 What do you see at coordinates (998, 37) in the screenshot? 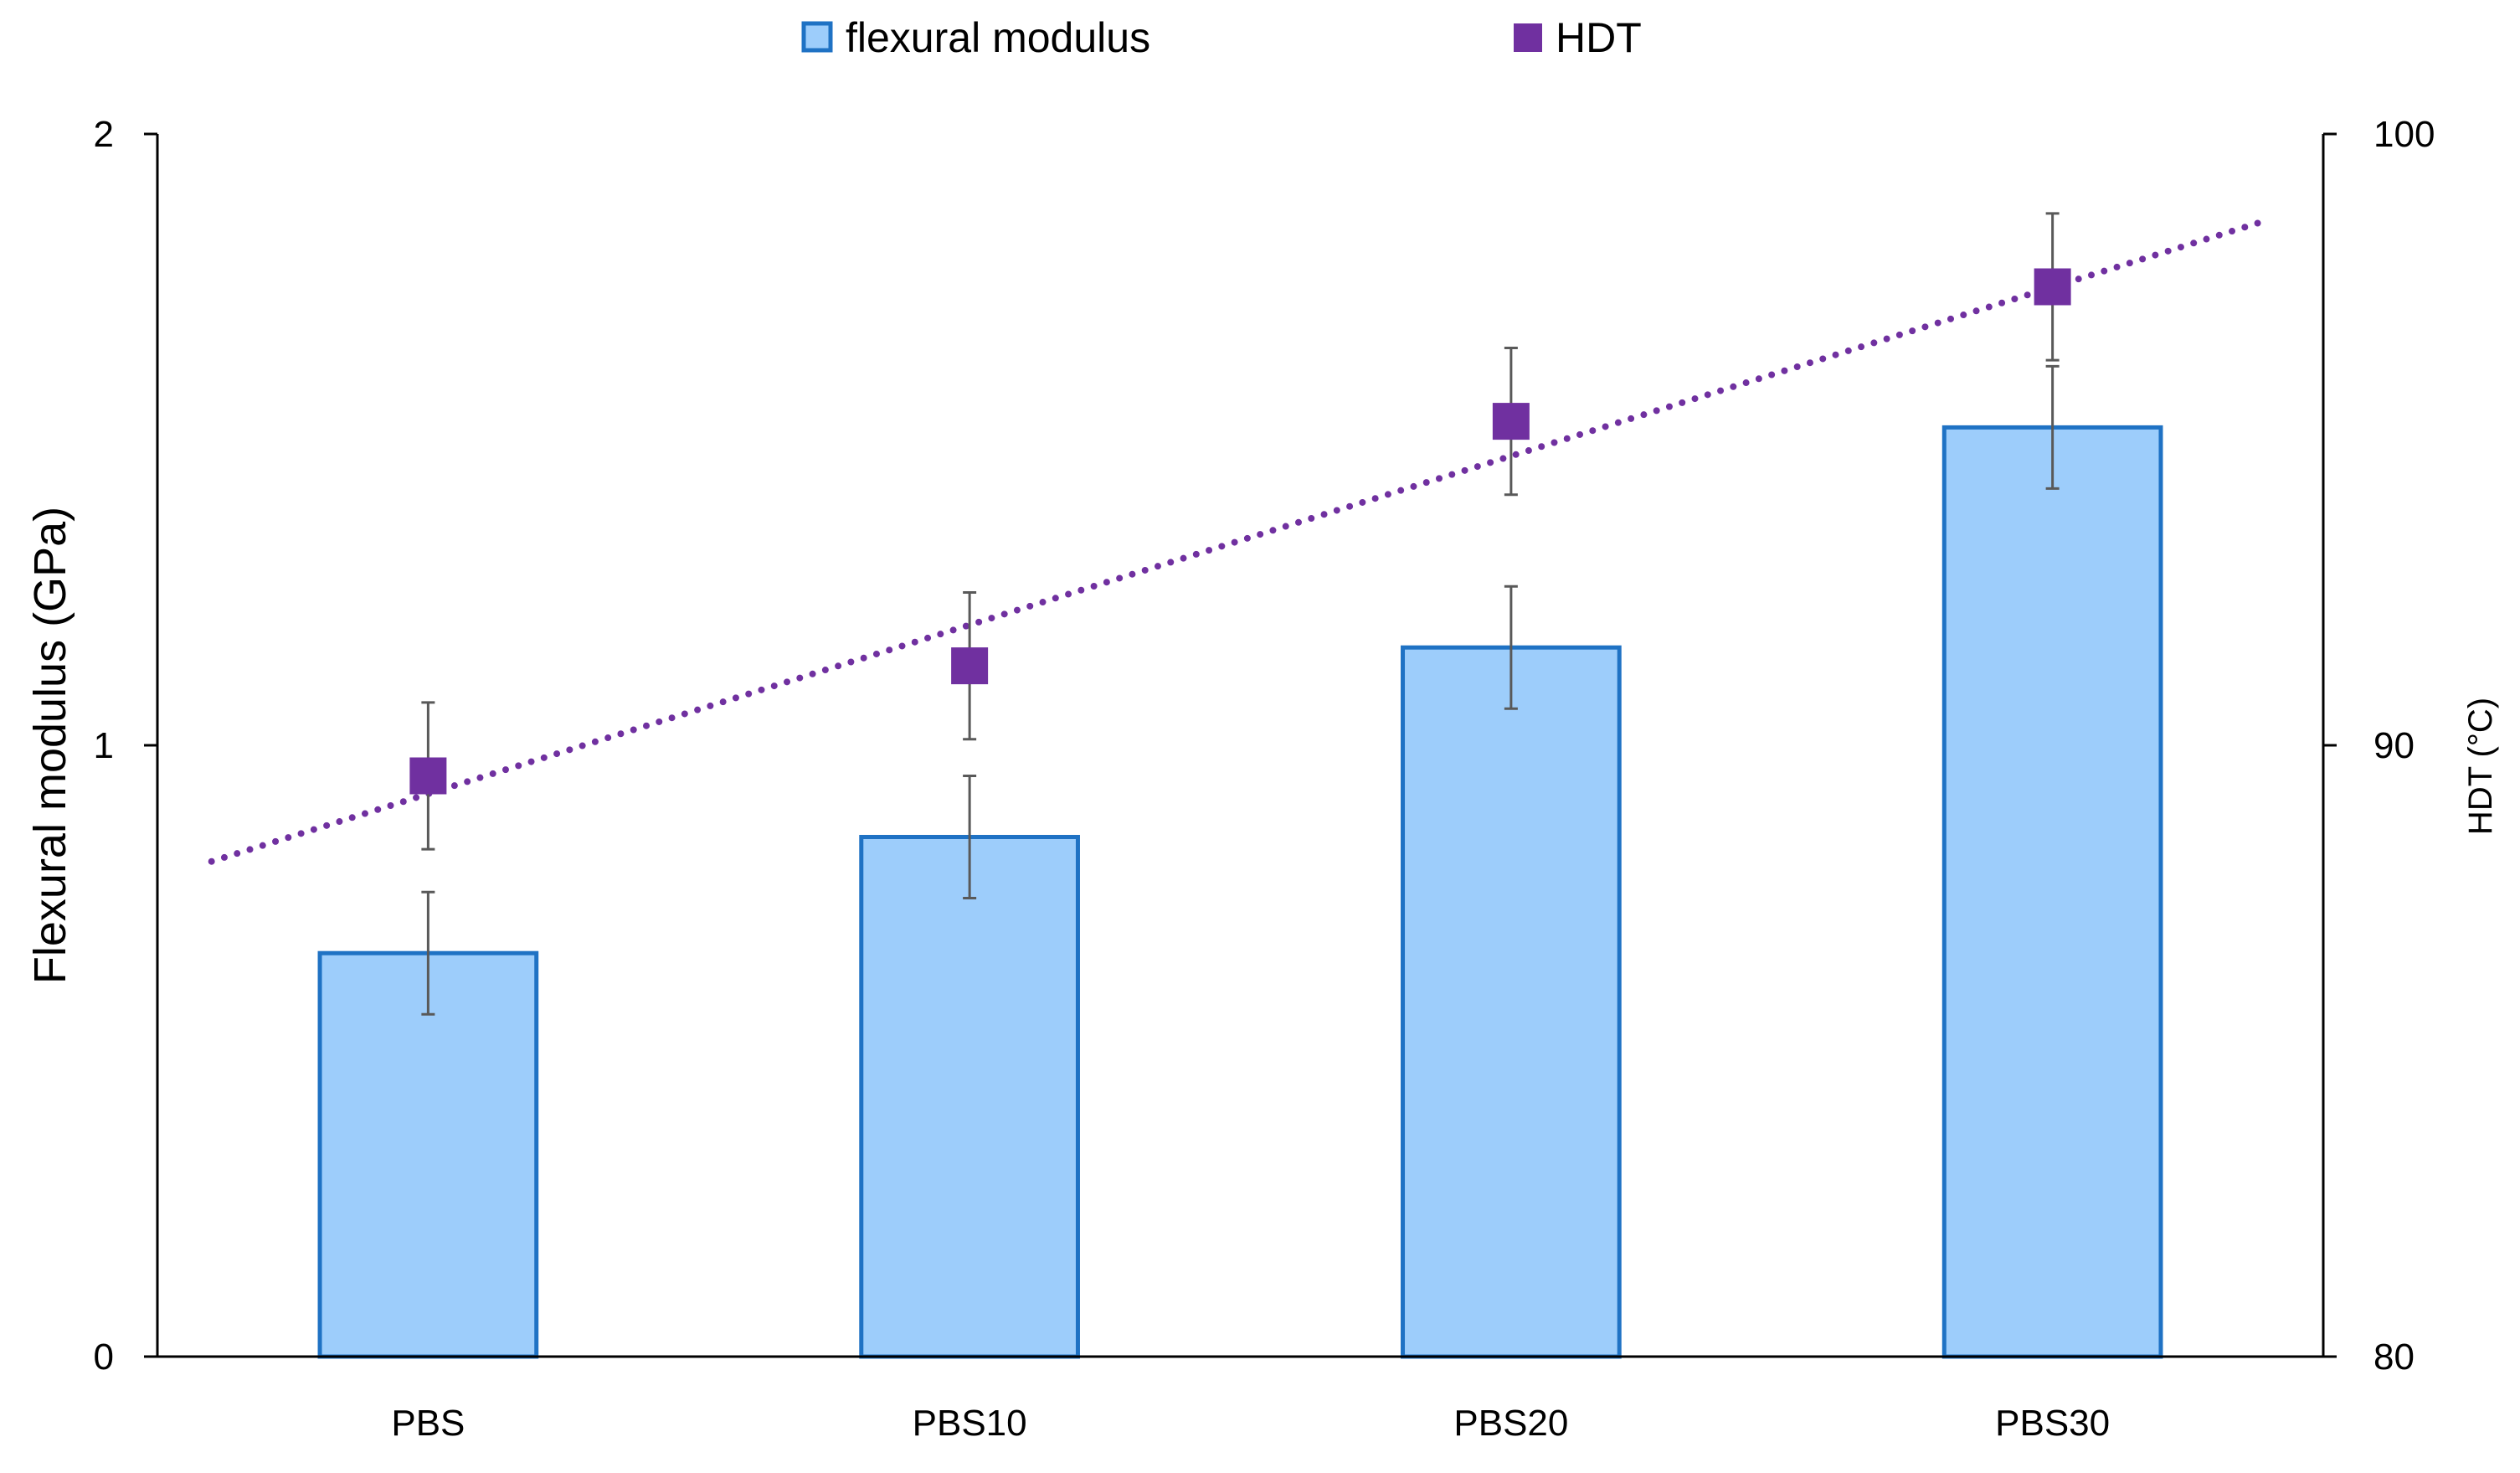
I see `legend-label-flexural-modulus: flexural modulus` at bounding box center [998, 37].